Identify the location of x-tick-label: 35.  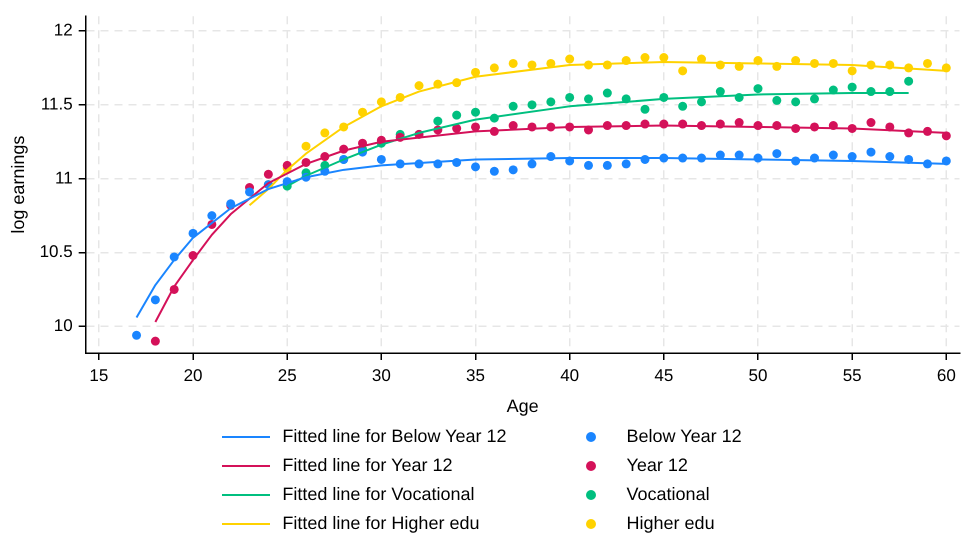
(475, 375).